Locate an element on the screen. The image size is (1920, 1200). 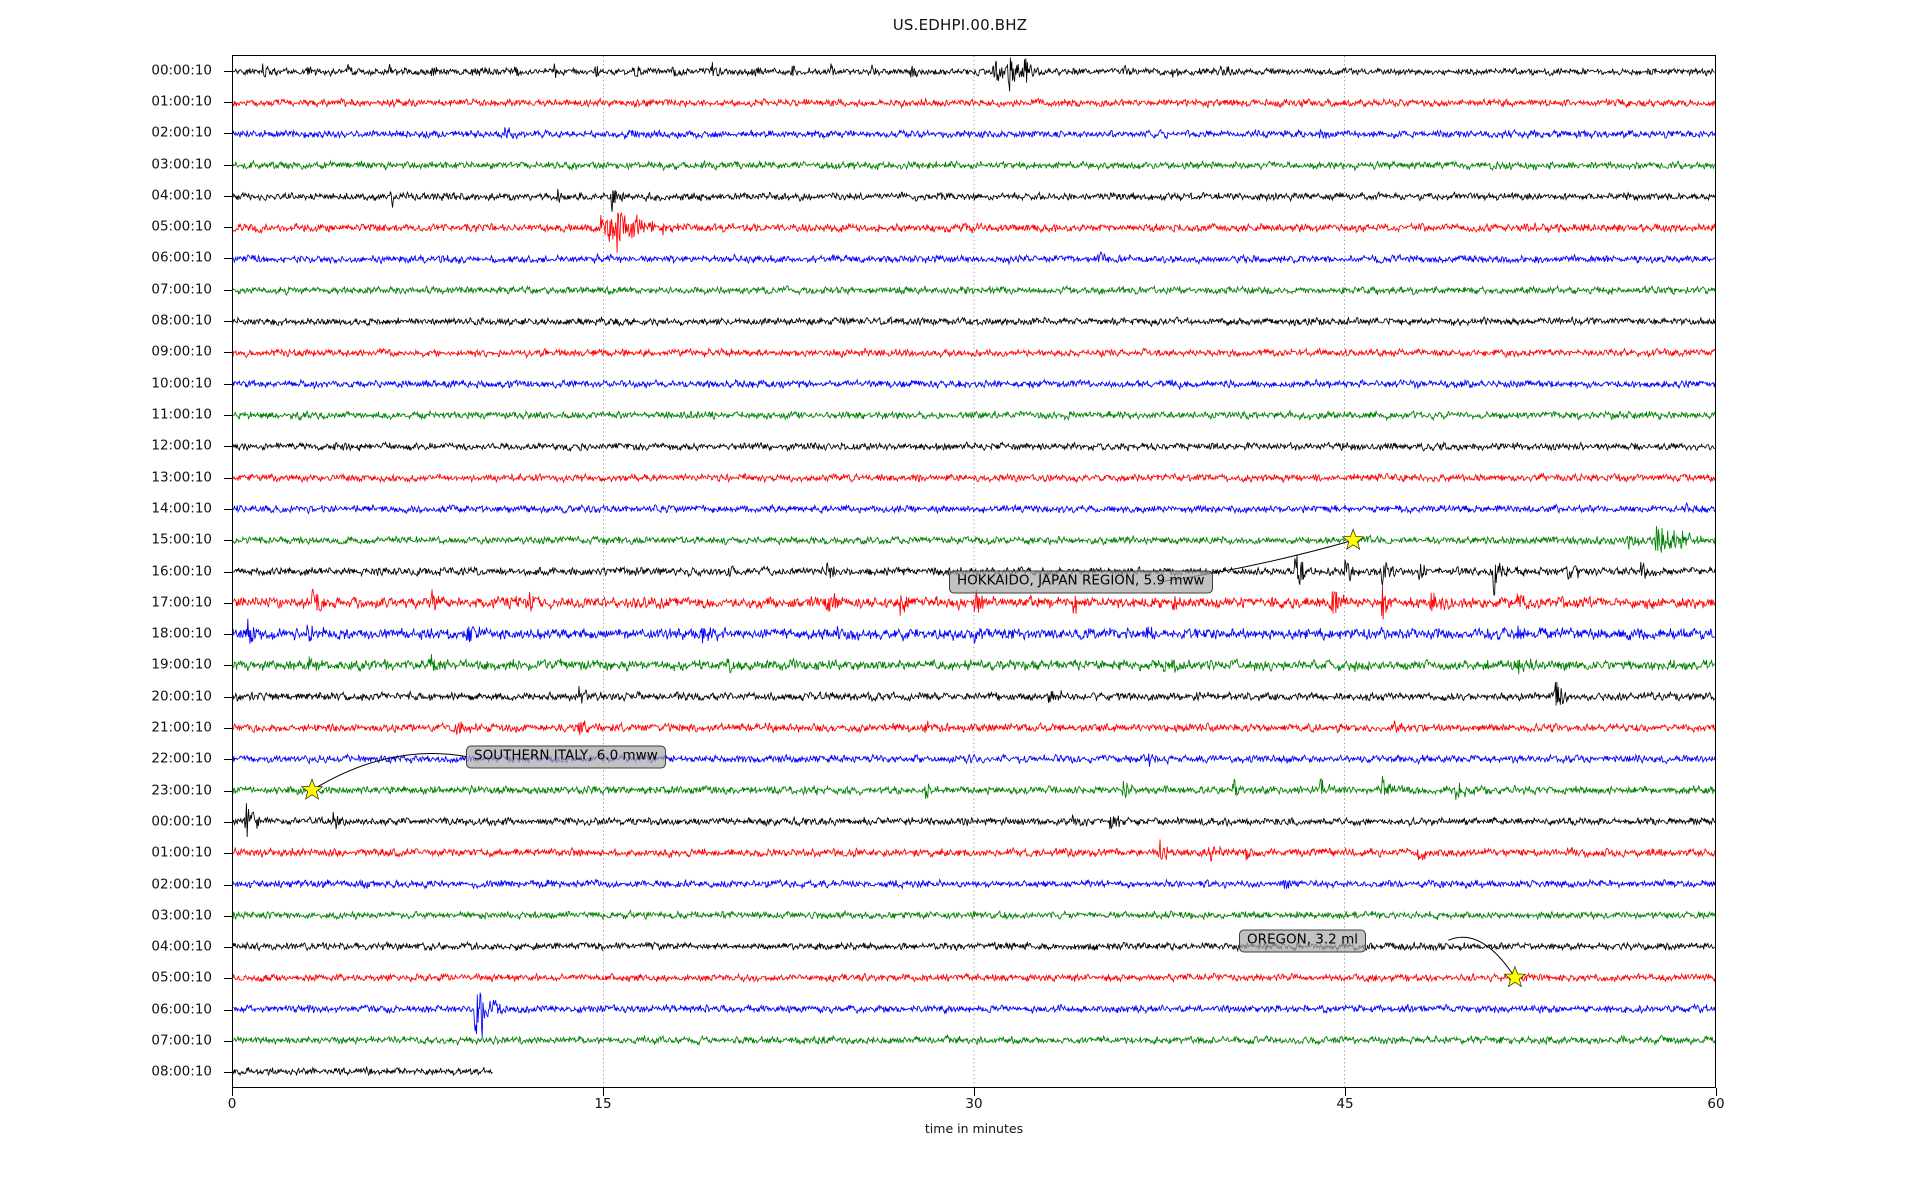
x-axis-tick-label: 60 is located at coordinates (1716, 1104).